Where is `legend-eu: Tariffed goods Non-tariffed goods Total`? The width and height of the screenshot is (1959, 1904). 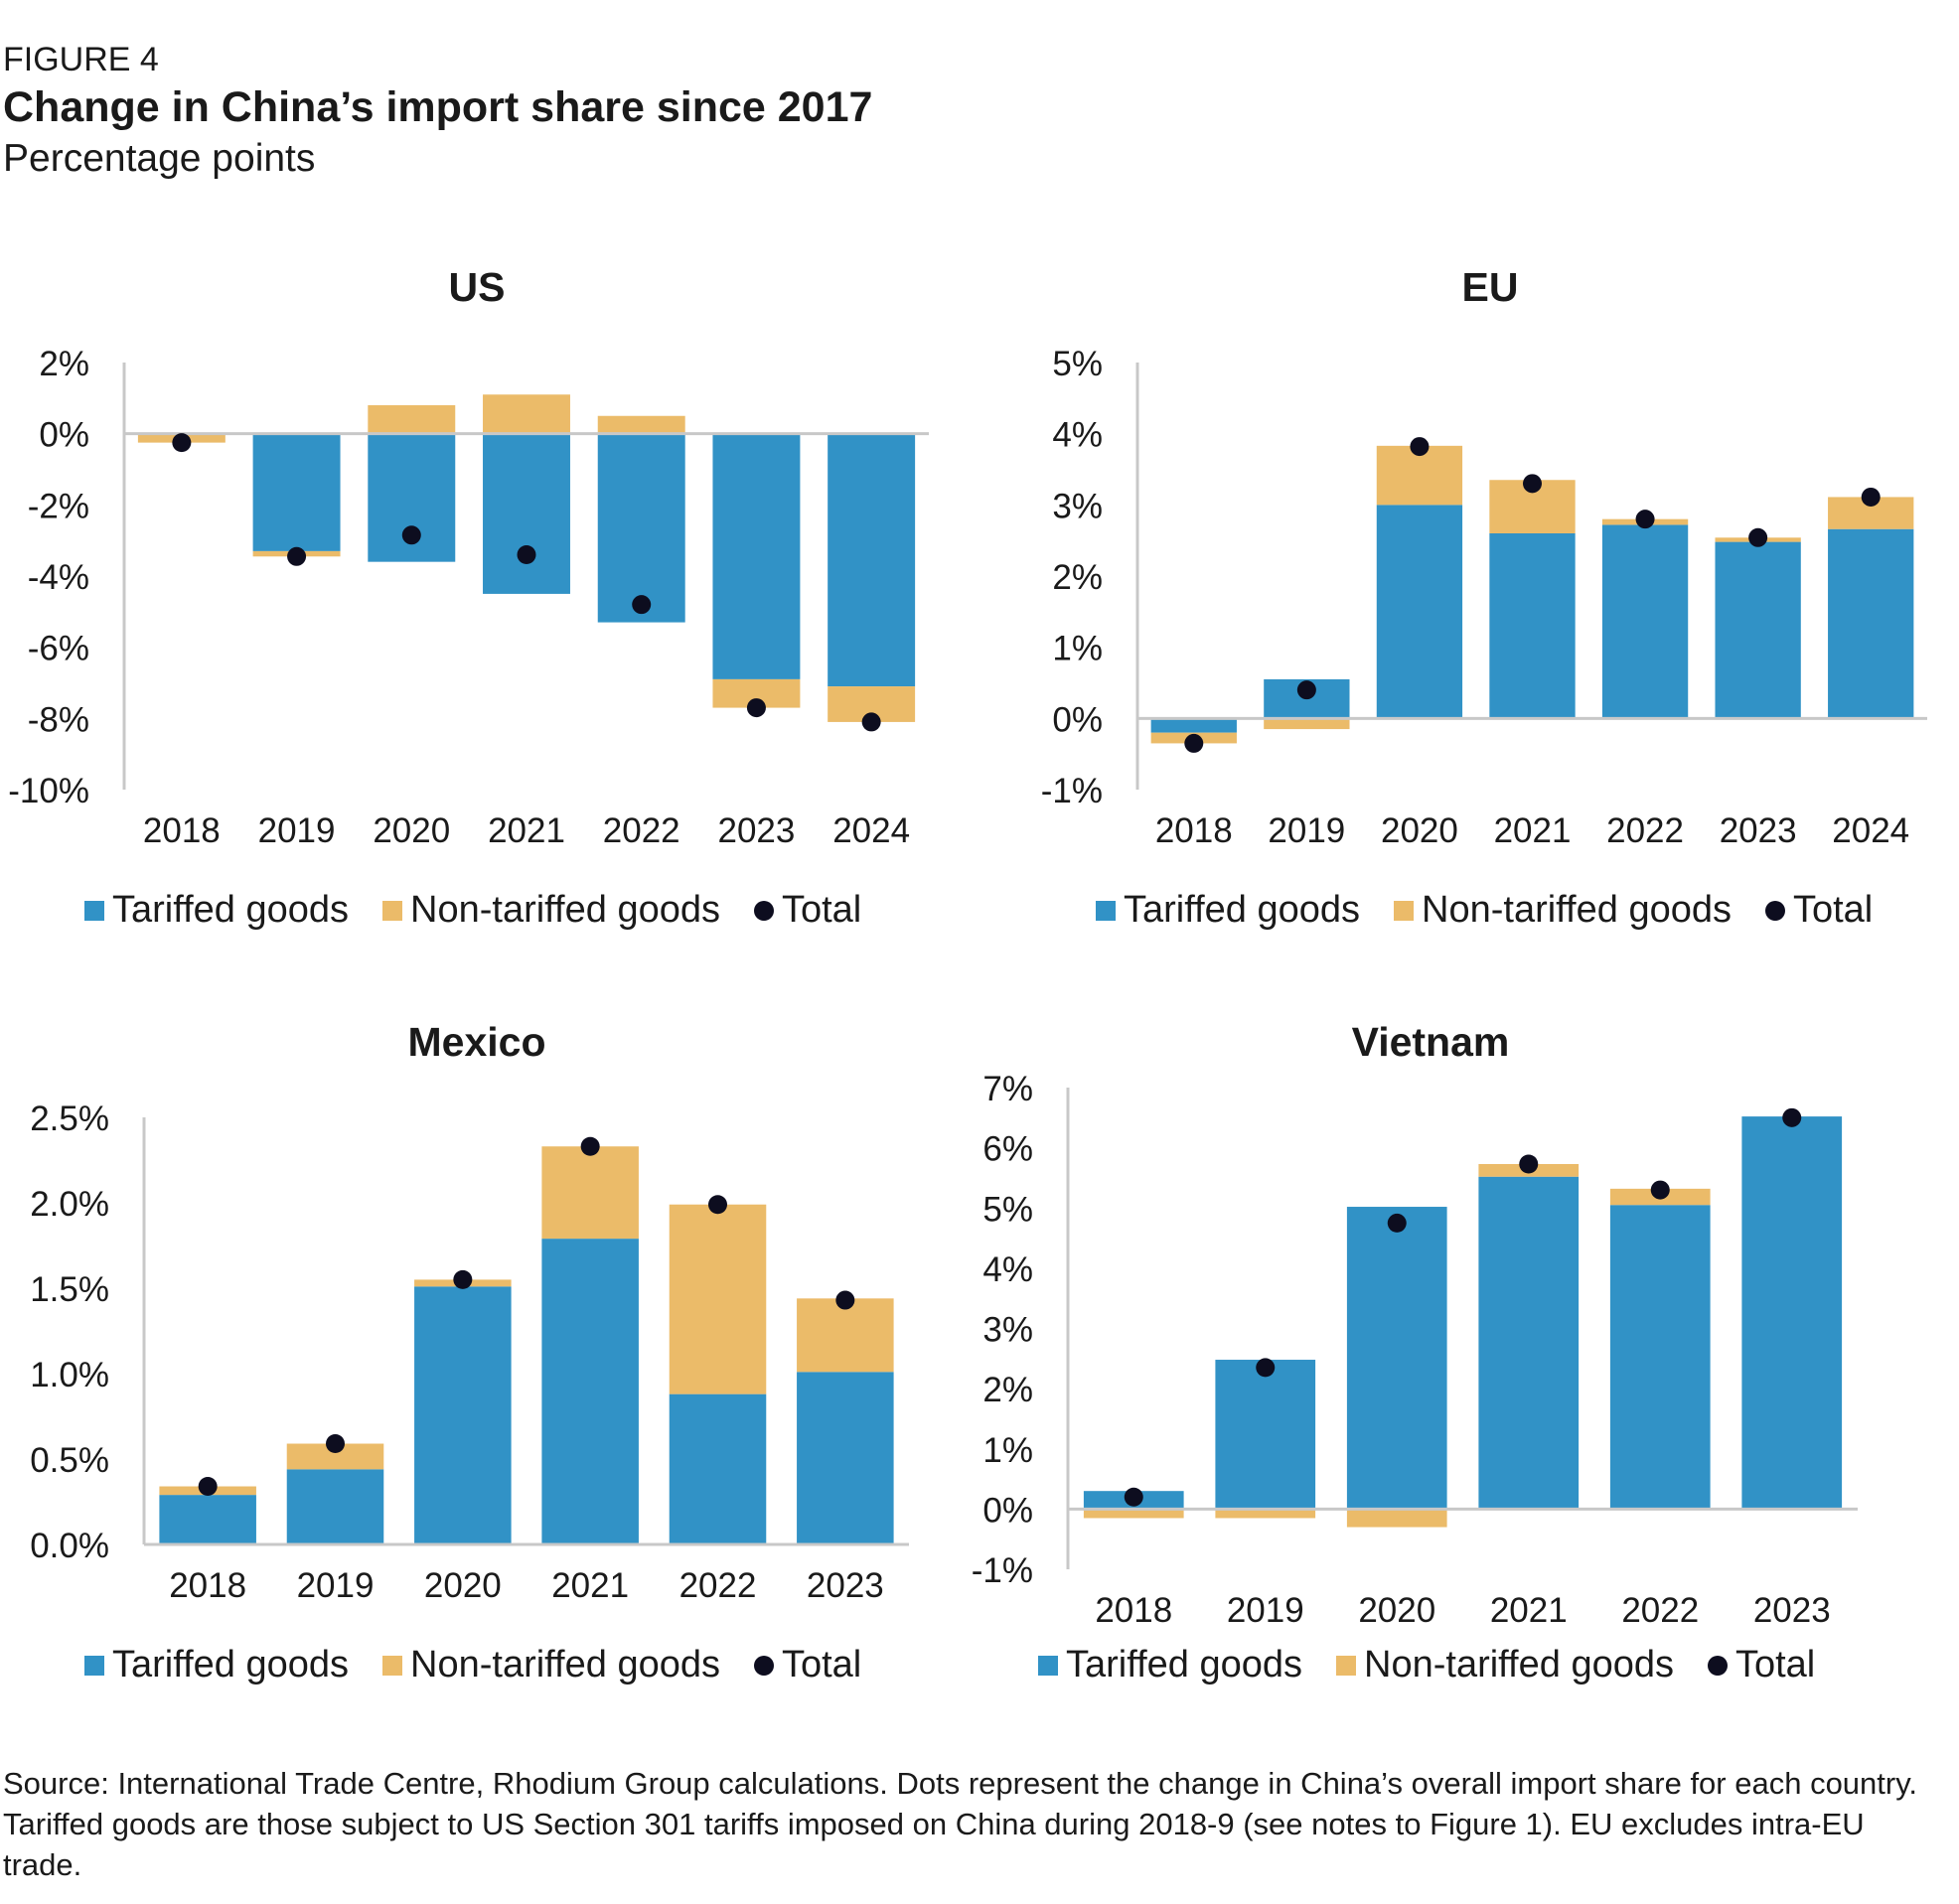
legend-eu: Tariffed goods Non-tariffed goods Total is located at coordinates (1484, 910).